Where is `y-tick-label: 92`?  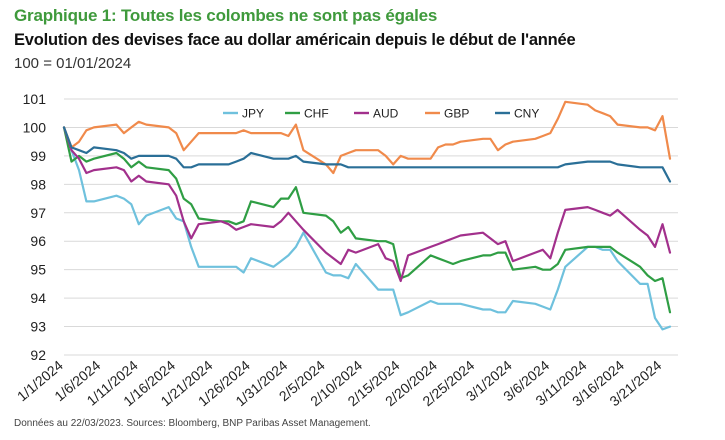 y-tick-label: 92 is located at coordinates (38, 355).